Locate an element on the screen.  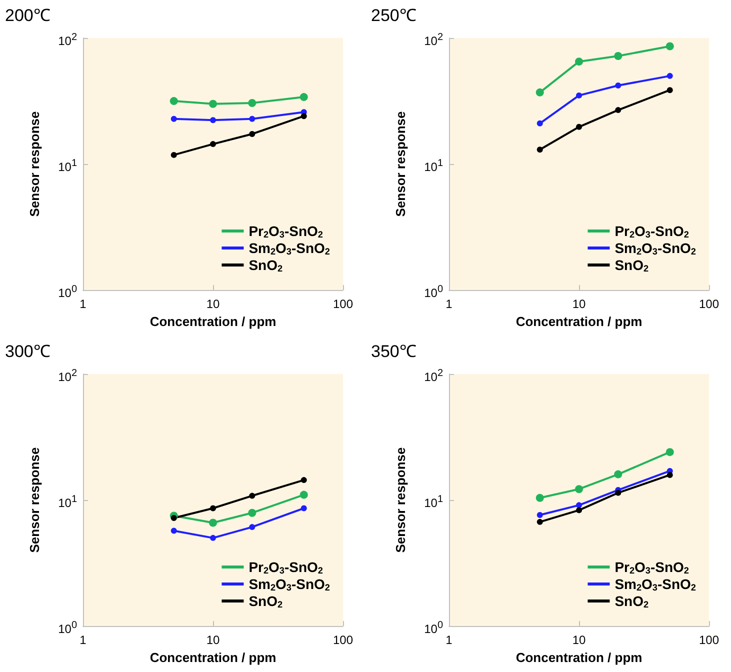
chart-title: 200℃ is located at coordinates (27, 15).